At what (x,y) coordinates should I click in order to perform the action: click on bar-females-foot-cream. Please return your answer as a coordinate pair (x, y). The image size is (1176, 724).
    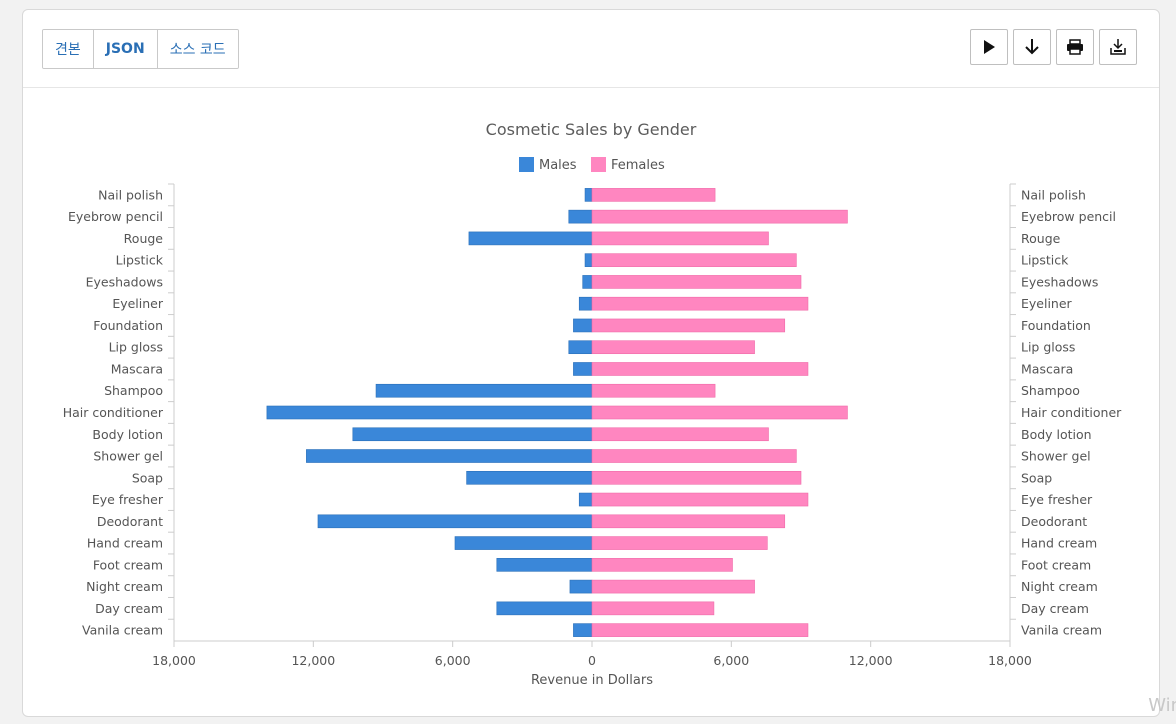
    Looking at the image, I should click on (662, 565).